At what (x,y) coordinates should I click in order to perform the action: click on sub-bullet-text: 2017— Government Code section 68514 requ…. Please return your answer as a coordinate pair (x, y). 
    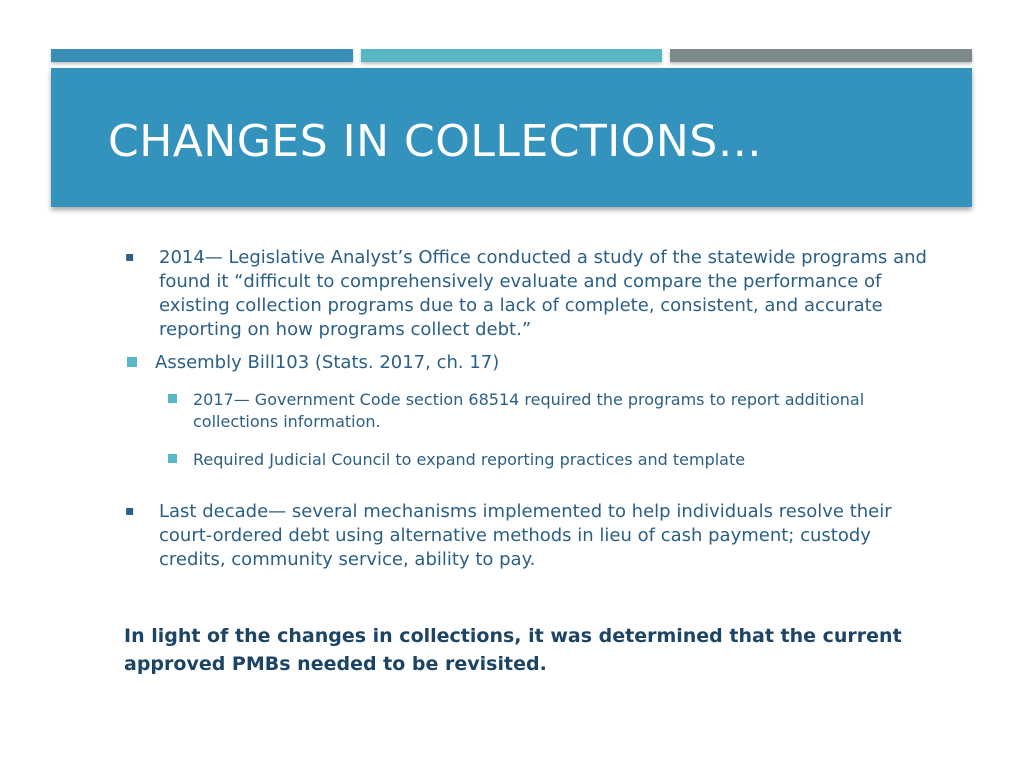
    Looking at the image, I should click on (529, 410).